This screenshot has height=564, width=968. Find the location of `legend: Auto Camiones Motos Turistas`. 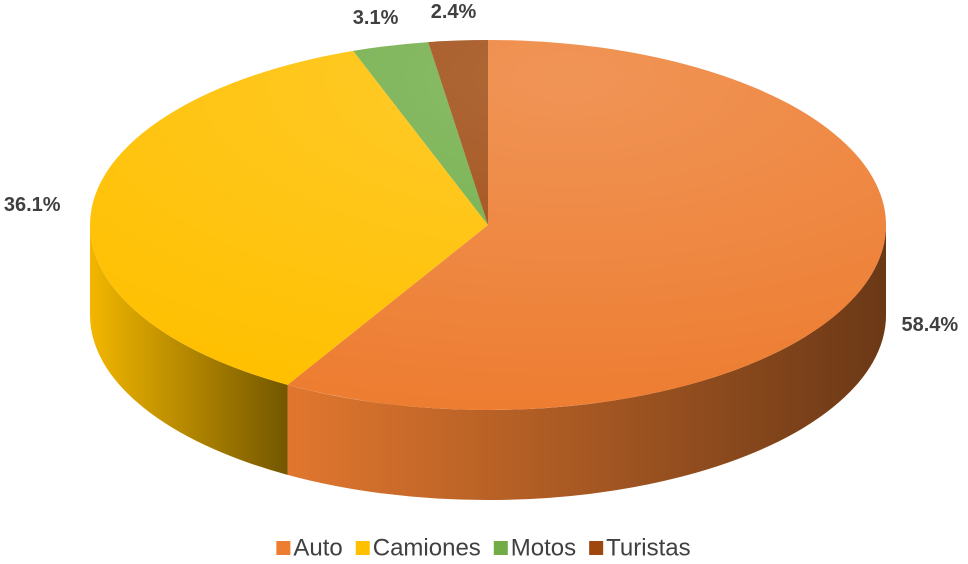

legend: Auto Camiones Motos Turistas is located at coordinates (483, 547).